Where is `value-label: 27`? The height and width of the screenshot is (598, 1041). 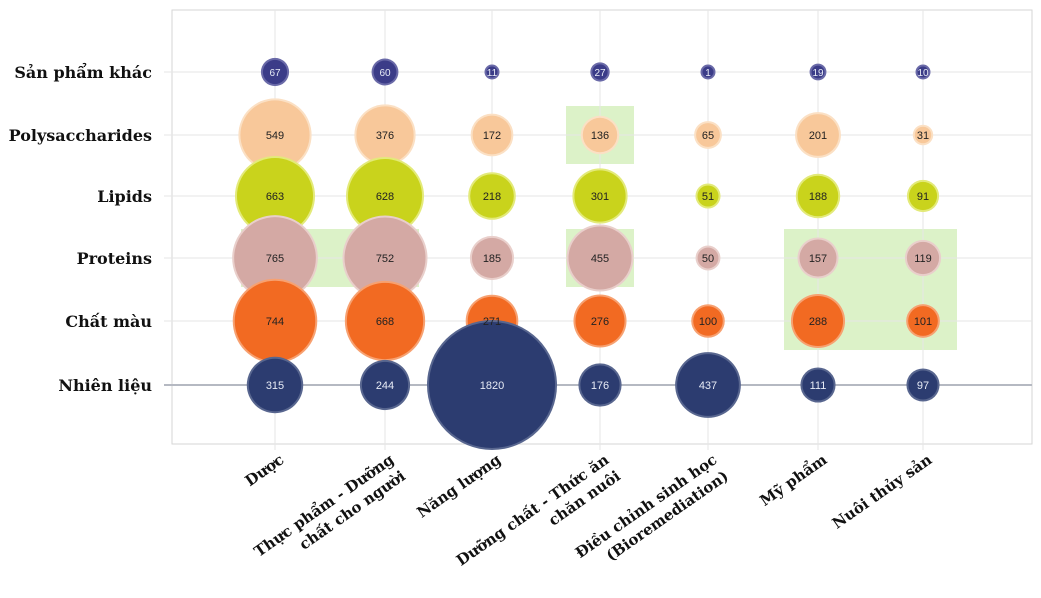 value-label: 27 is located at coordinates (600, 73).